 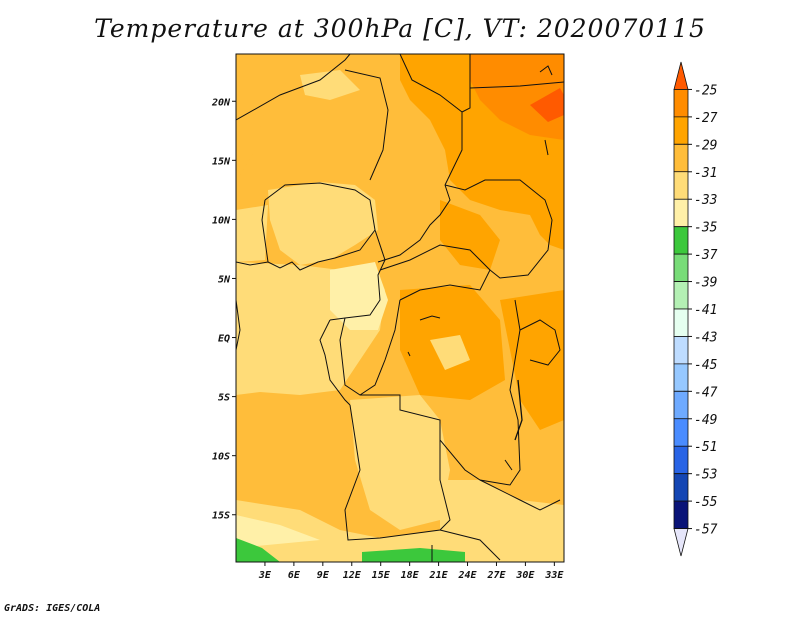 What do you see at coordinates (265, 575) in the screenshot?
I see `x-tick-label: 3E` at bounding box center [265, 575].